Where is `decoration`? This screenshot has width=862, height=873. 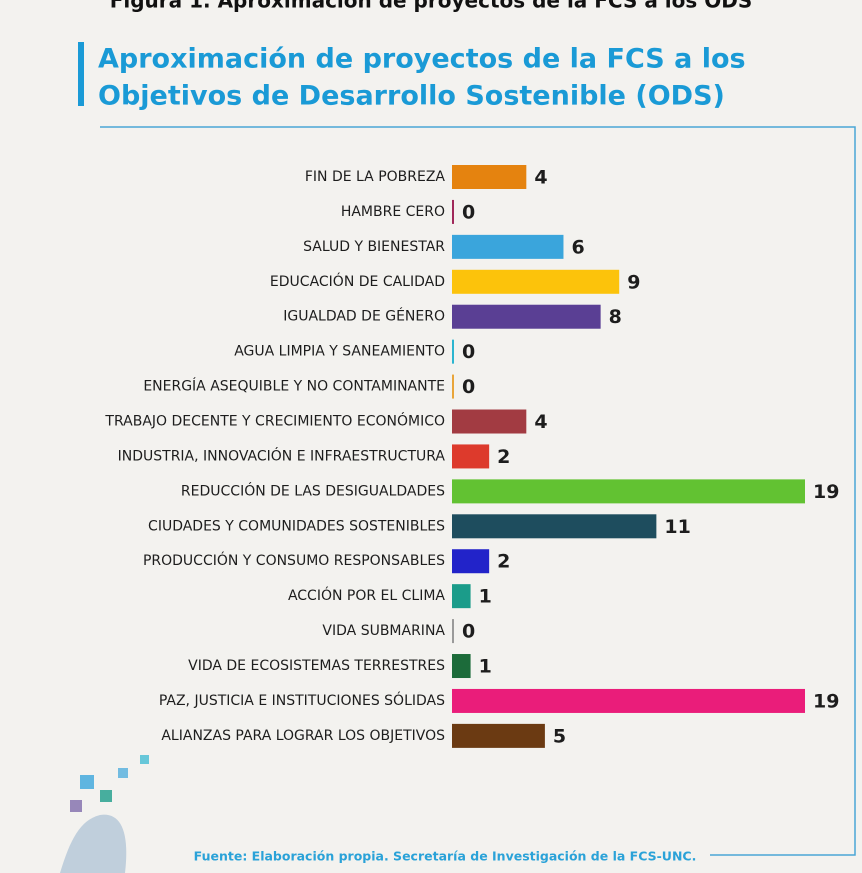
decoration is located at coordinates (104, 814).